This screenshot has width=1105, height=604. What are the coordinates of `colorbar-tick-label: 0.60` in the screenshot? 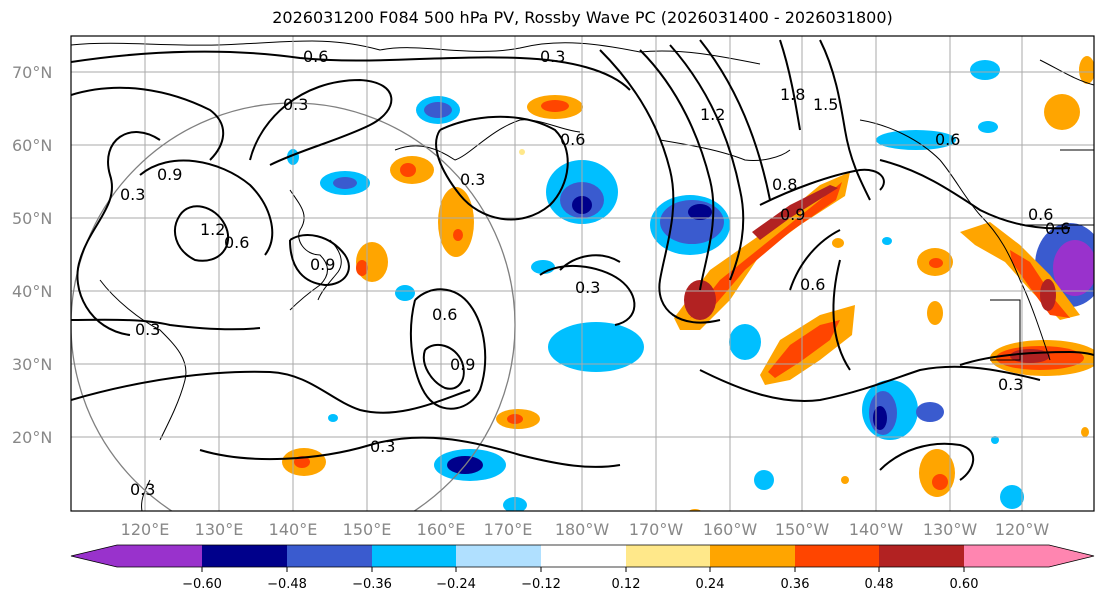 It's located at (964, 584).